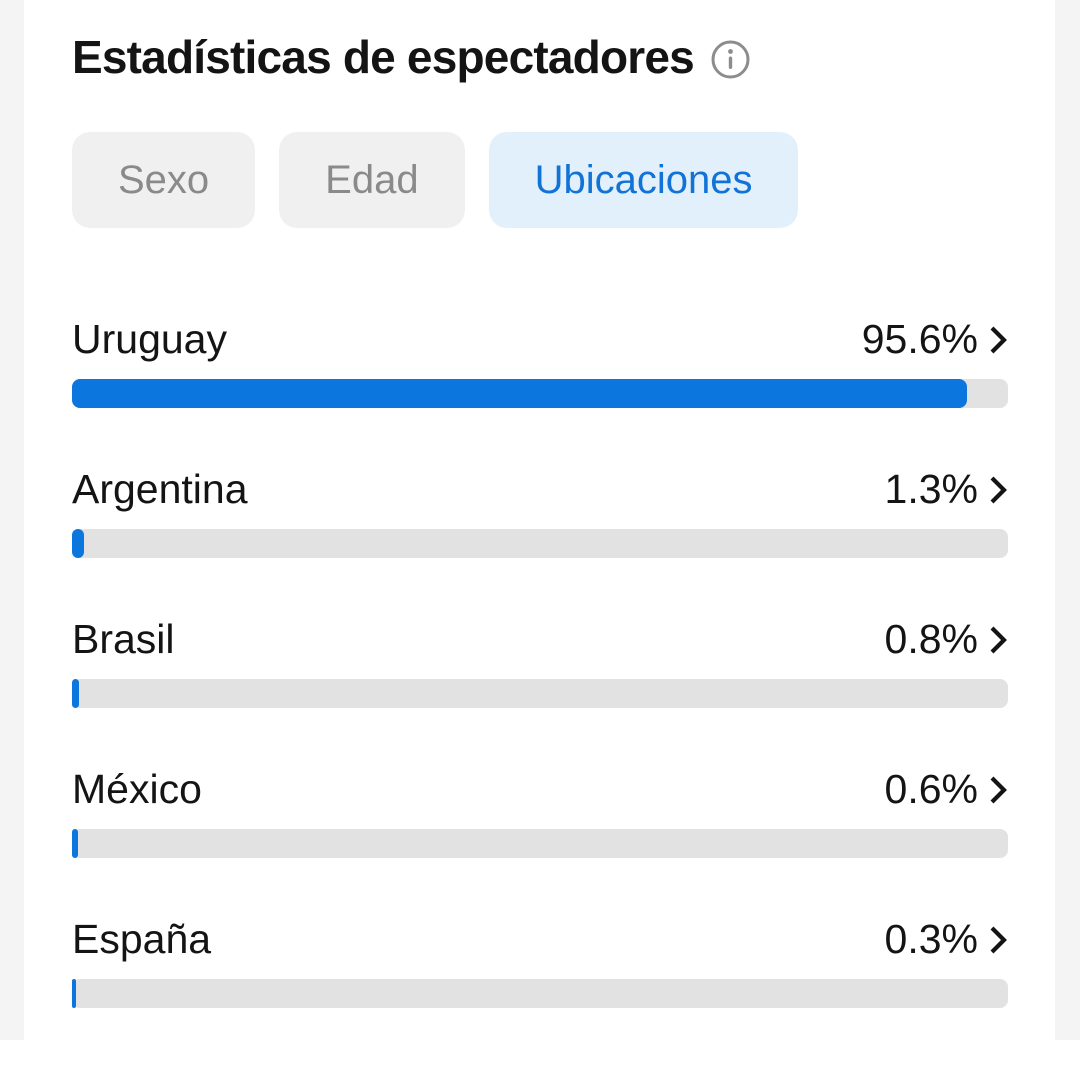 Image resolution: width=1080 pixels, height=1066 pixels. I want to click on location-value-group: 95.6%, so click(935, 339).